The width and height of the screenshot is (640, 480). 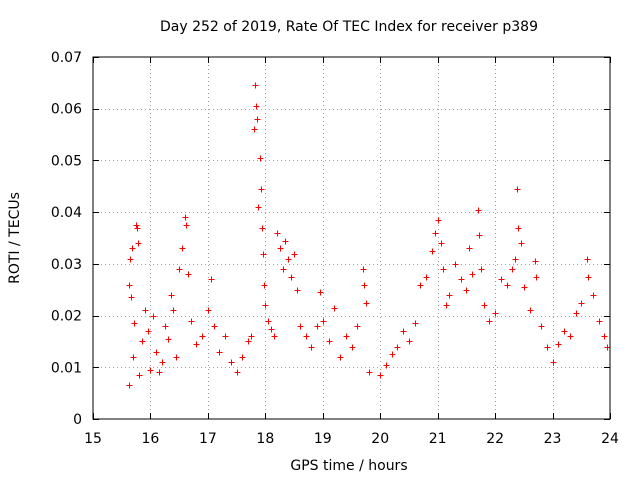 I want to click on y-tick-label: 0.05, so click(x=66, y=161).